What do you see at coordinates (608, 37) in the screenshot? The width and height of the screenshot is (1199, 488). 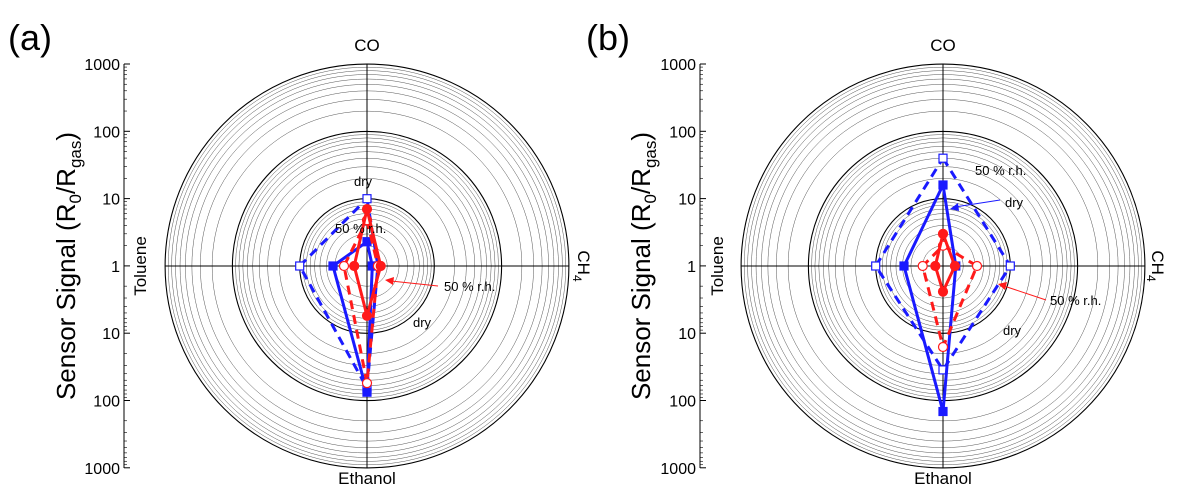 I see `panel-label: (b)` at bounding box center [608, 37].